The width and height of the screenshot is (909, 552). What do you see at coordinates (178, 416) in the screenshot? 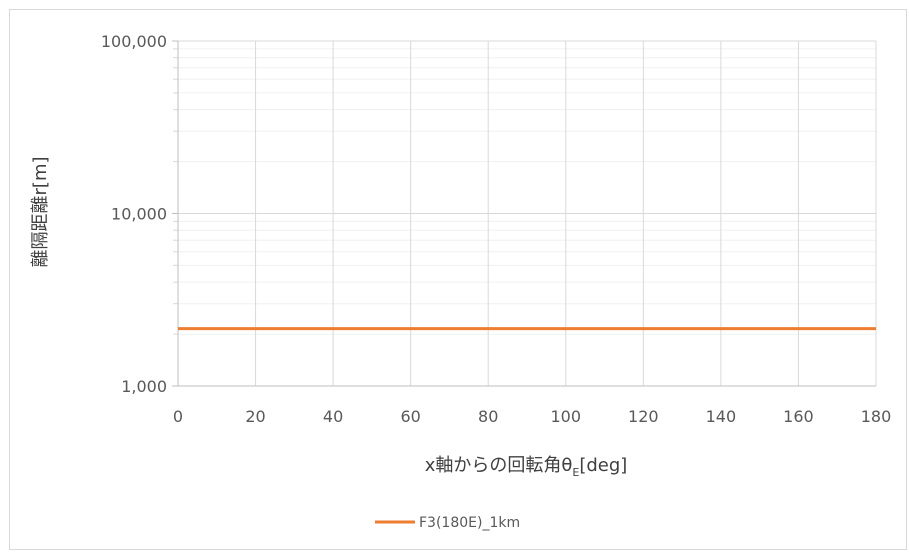
I see `x-tick-label: 0` at bounding box center [178, 416].